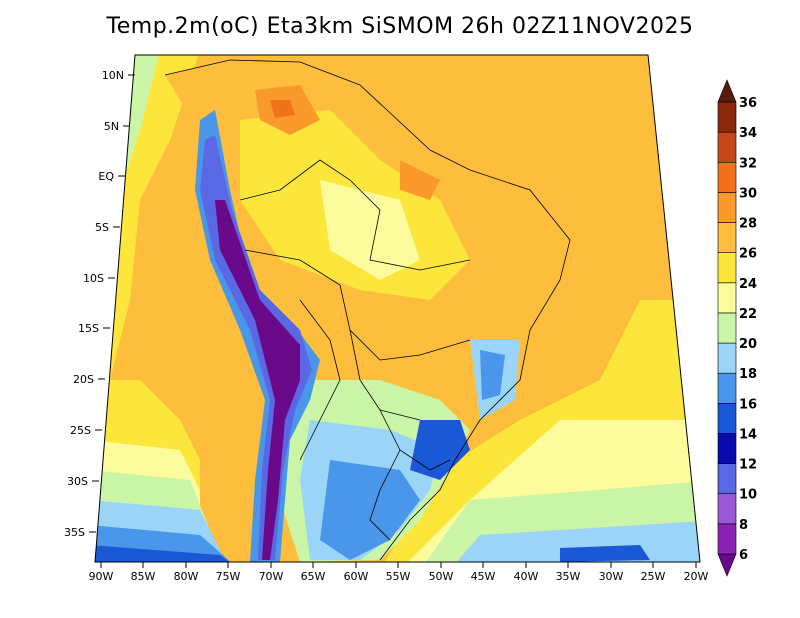 Image resolution: width=800 pixels, height=618 pixels. I want to click on colorbar-label: 20, so click(748, 344).